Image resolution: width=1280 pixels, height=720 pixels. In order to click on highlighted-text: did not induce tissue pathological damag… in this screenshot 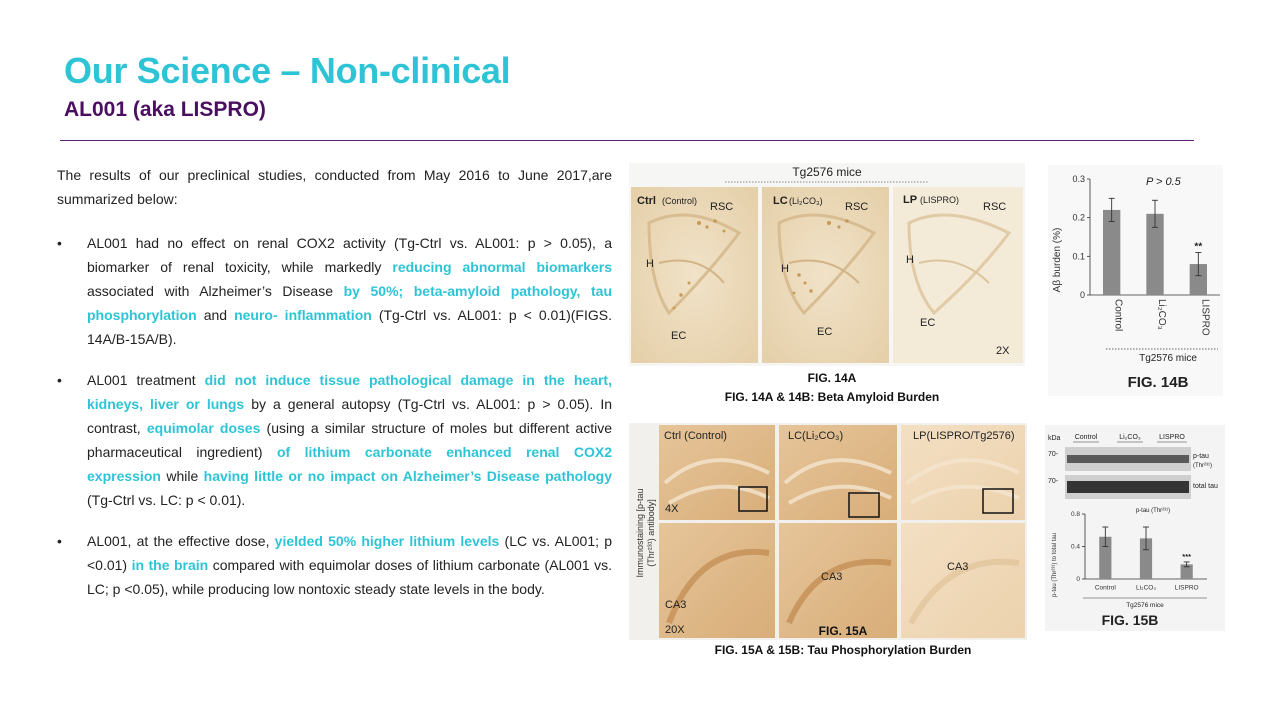, I will do `click(349, 392)`.